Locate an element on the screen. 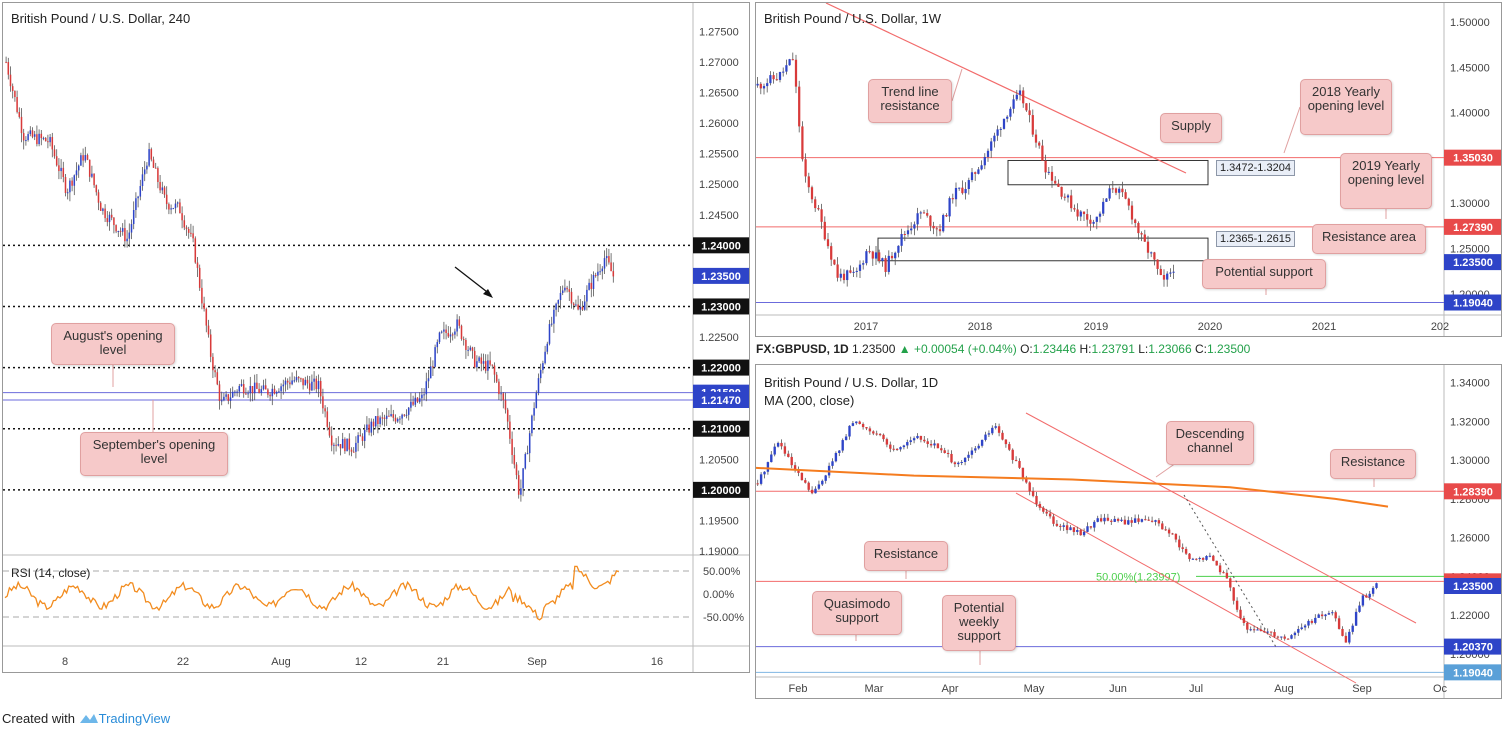 The height and width of the screenshot is (731, 1504). price-tag-label: 1.23500 is located at coordinates (1473, 587).